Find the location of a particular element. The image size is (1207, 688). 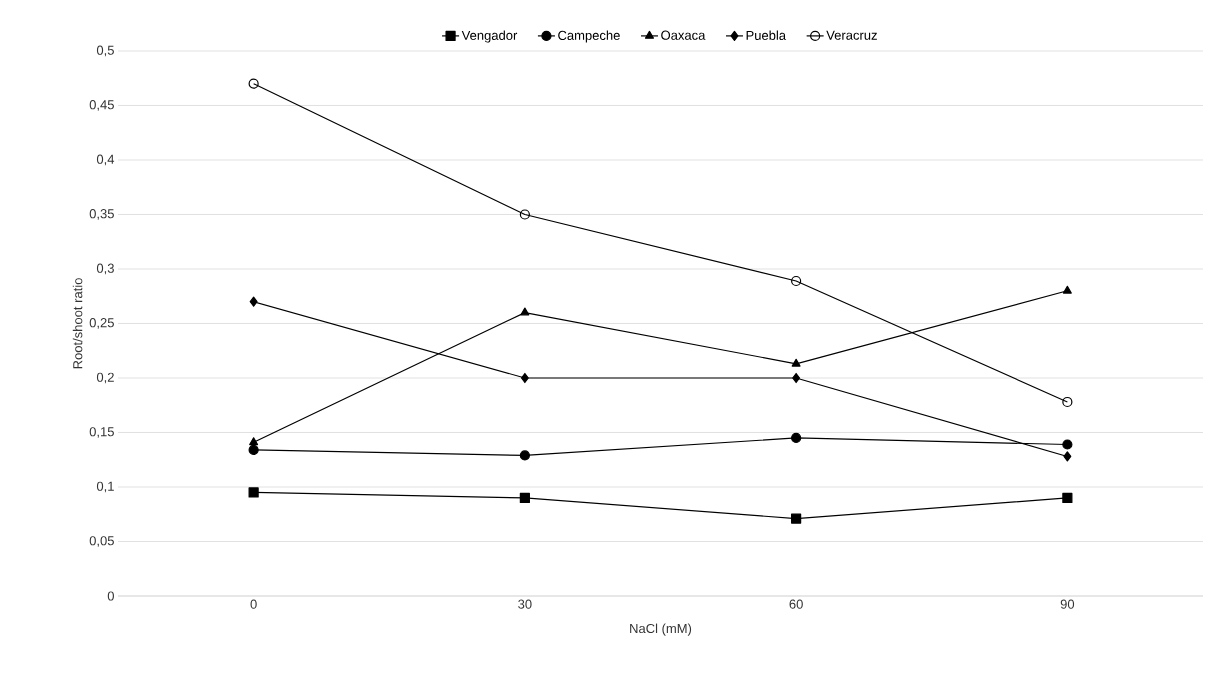

y-tick-label: 0,4 is located at coordinates (105, 160).